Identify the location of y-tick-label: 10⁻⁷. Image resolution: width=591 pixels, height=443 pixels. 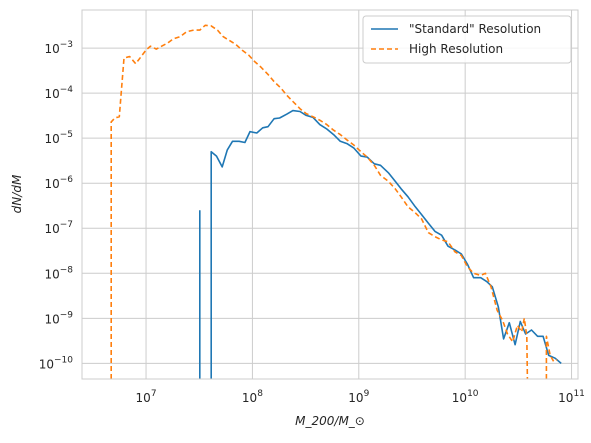
(58, 228).